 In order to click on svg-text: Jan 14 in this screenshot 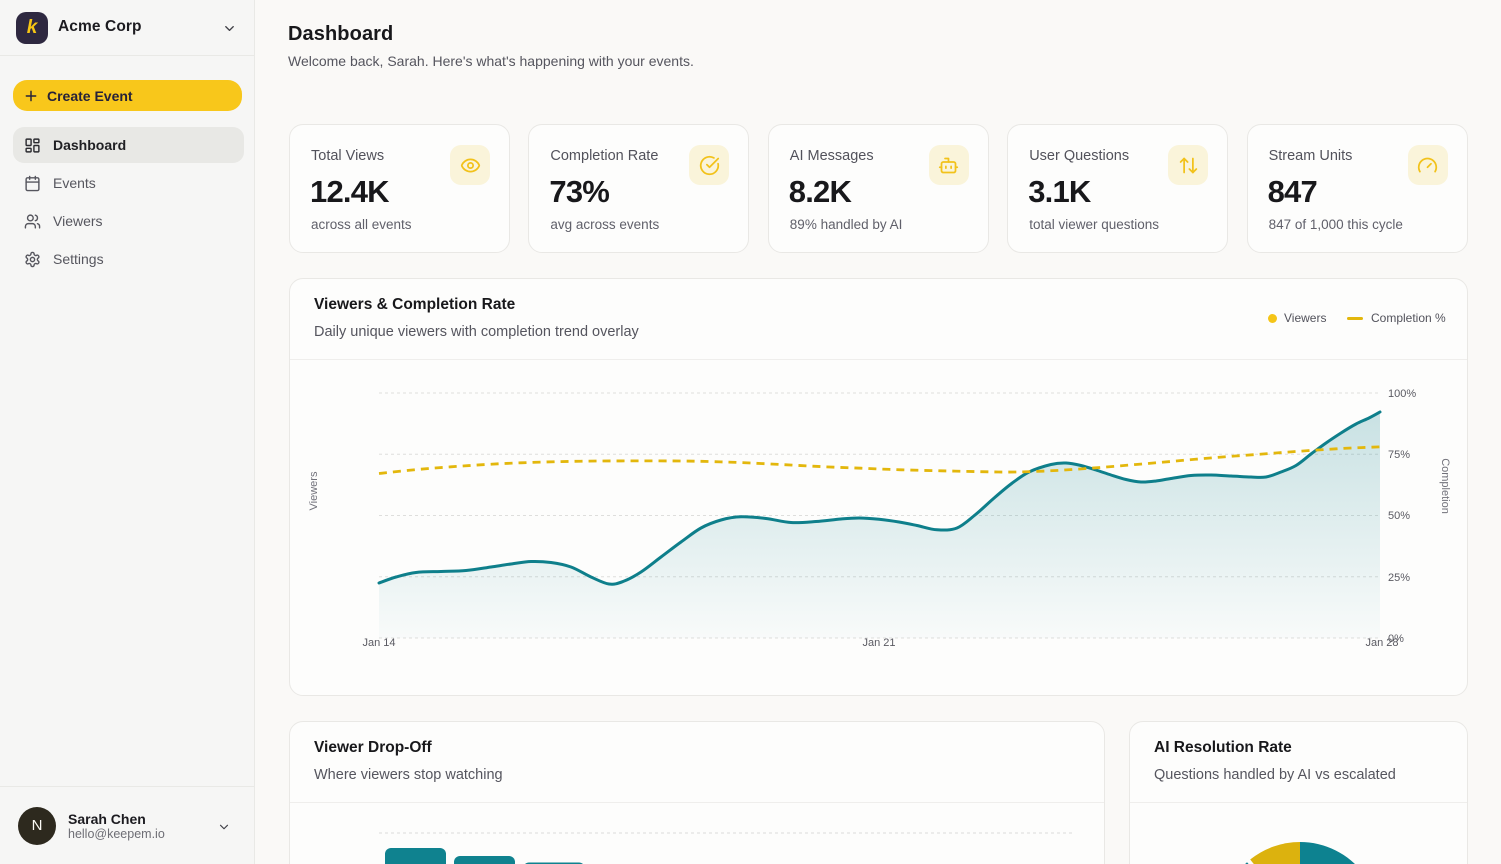, I will do `click(378, 643)`.